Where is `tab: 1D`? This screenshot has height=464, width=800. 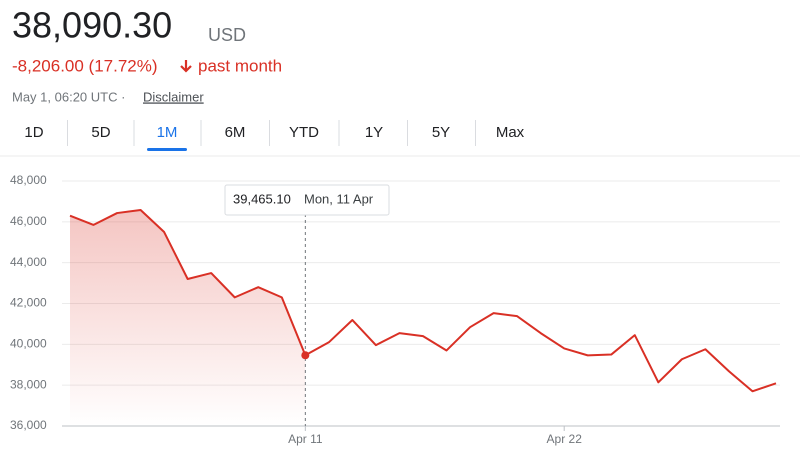 tab: 1D is located at coordinates (33, 132).